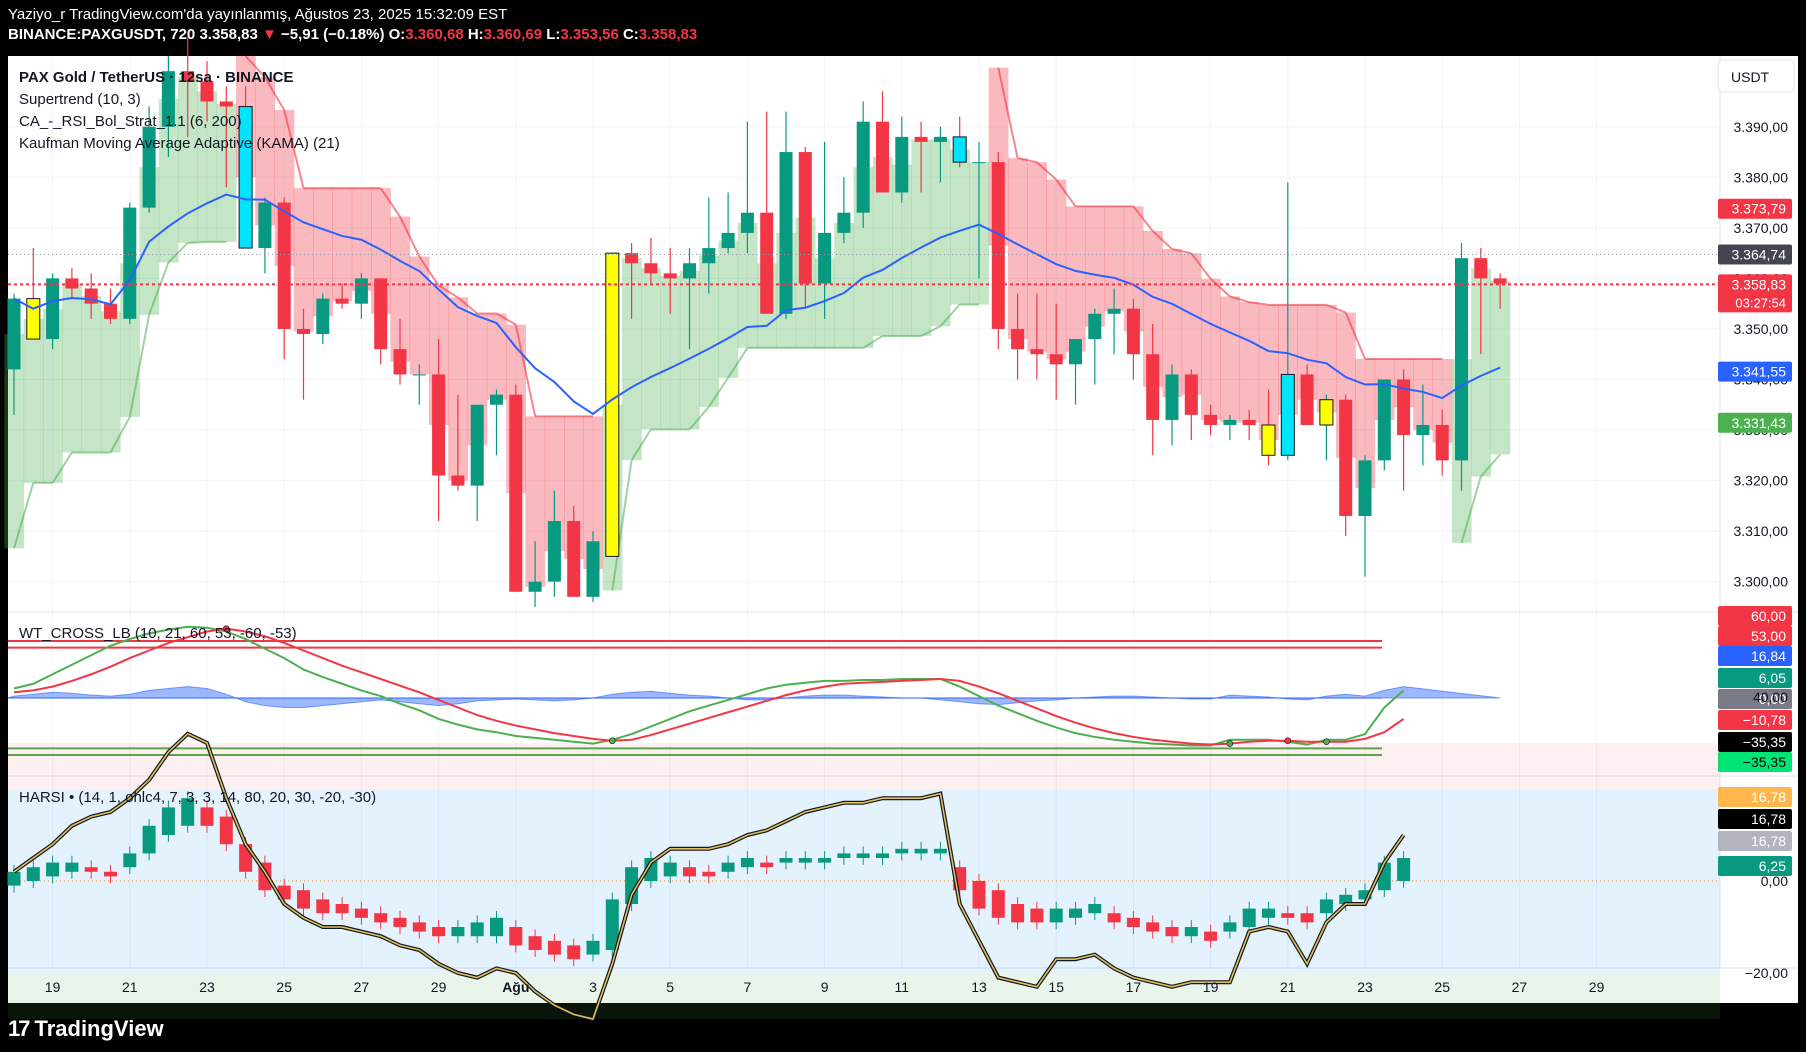 The image size is (1806, 1052). I want to click on time-tick-label: 19, so click(1211, 987).